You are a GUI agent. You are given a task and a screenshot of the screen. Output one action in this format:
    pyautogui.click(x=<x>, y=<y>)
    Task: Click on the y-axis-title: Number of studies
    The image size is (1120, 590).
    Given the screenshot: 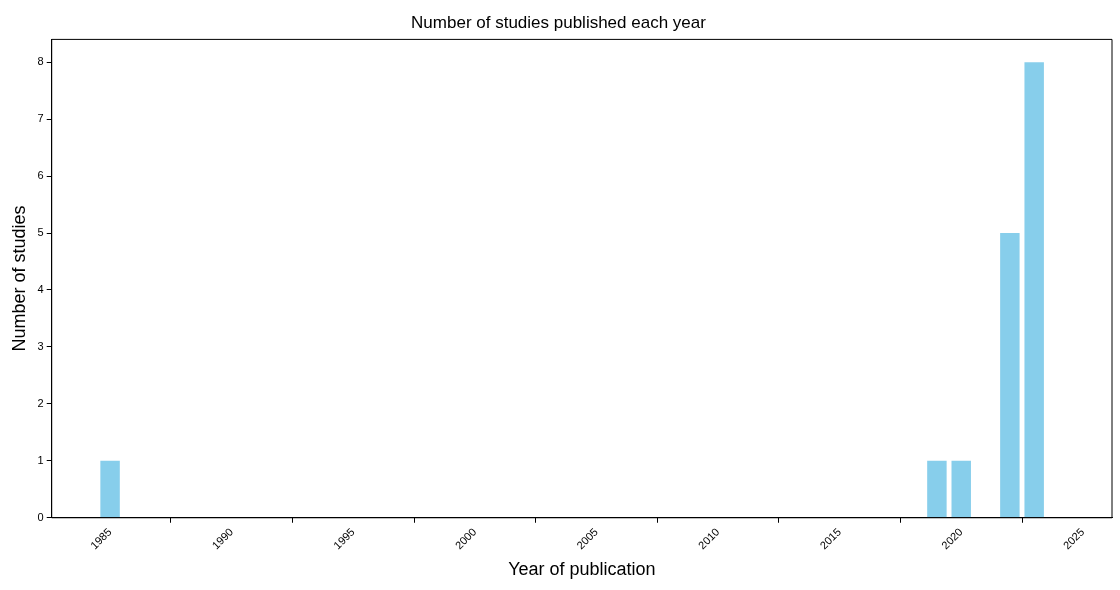 What is the action you would take?
    pyautogui.click(x=18, y=278)
    